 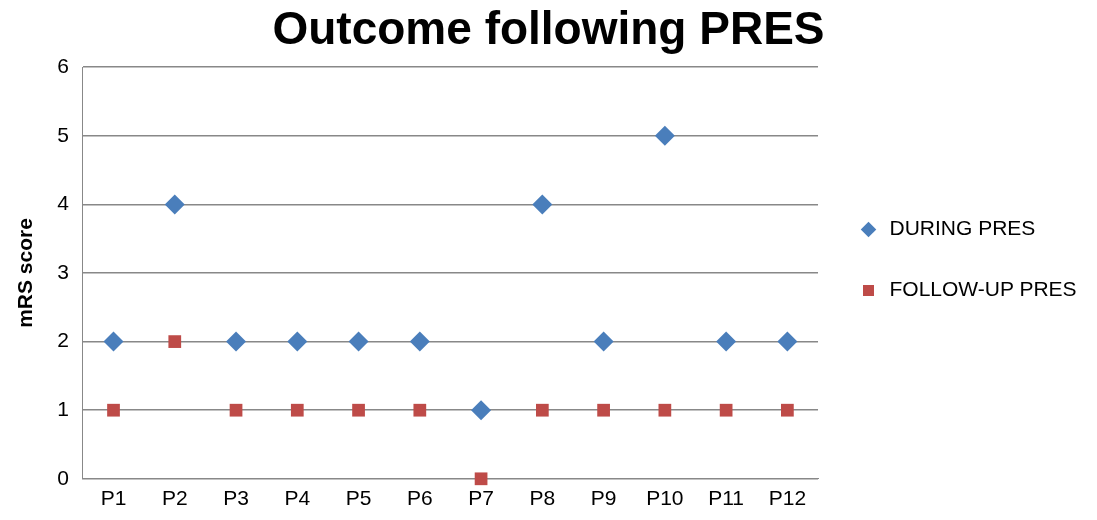 I want to click on y-tick-label: 5, so click(x=63, y=134).